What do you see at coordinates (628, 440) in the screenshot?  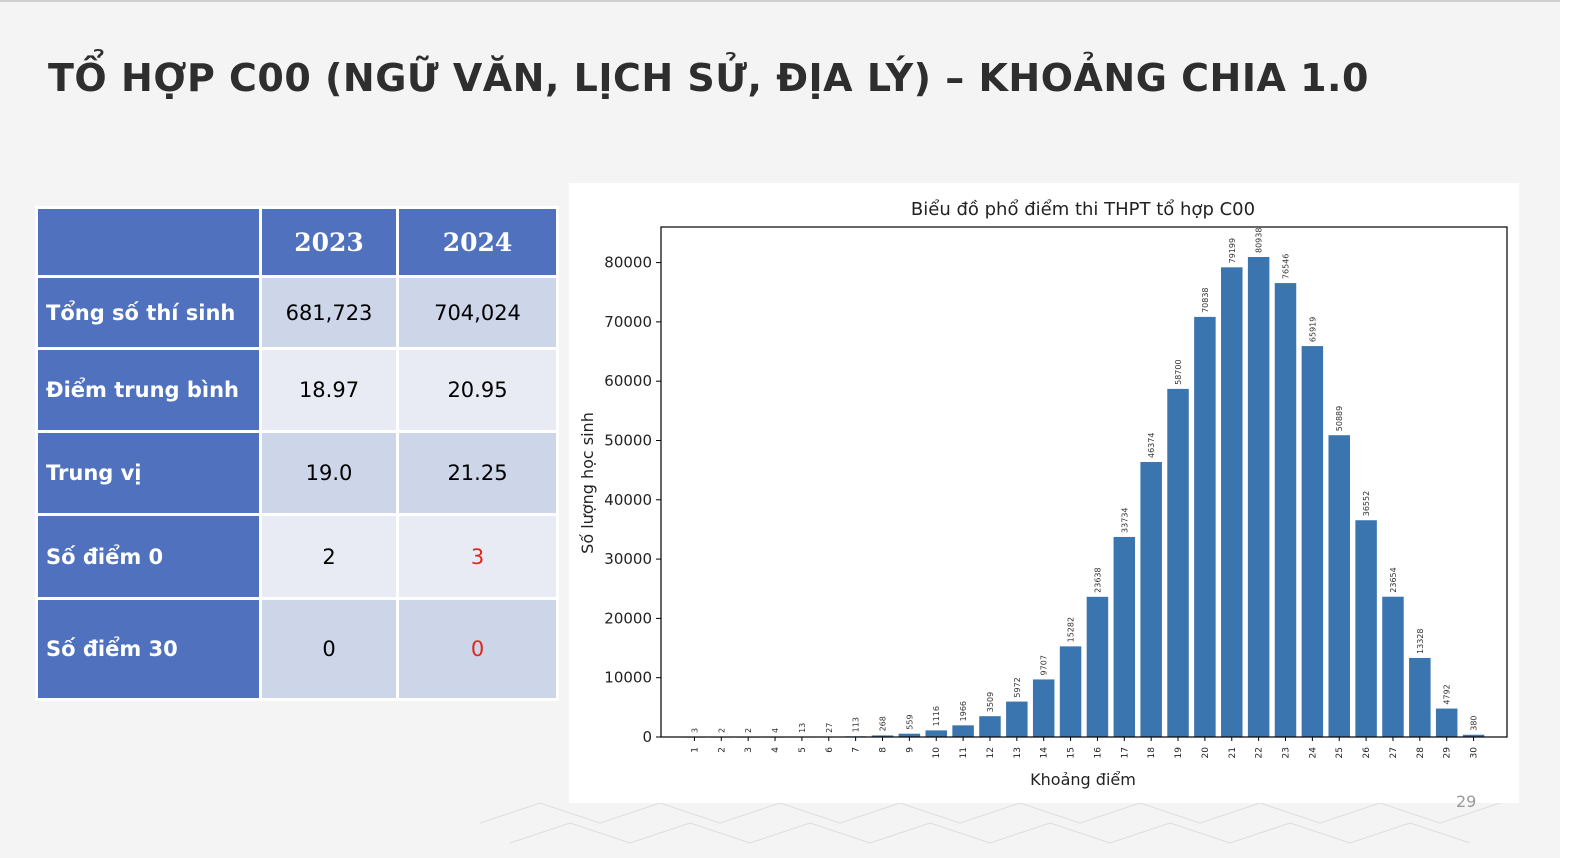 I see `y-tick-label: 50000` at bounding box center [628, 440].